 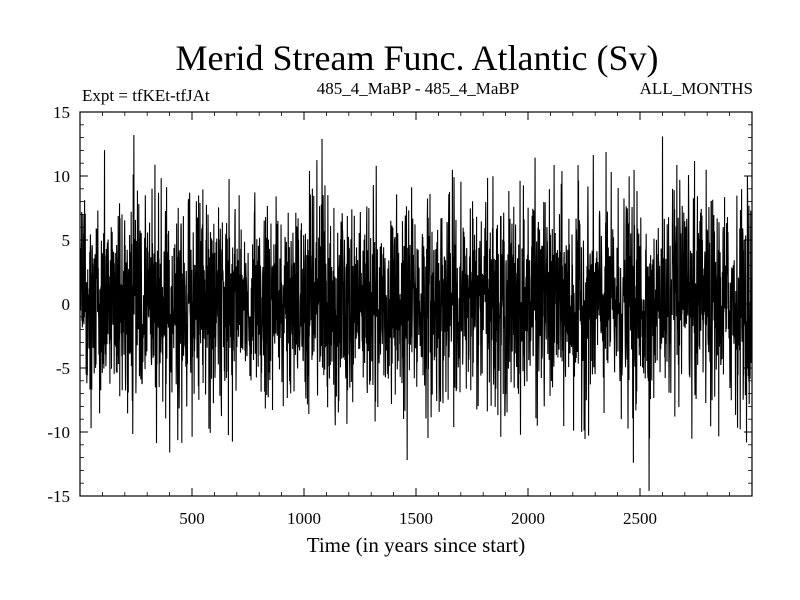 What do you see at coordinates (58, 432) in the screenshot?
I see `y-tick-label: -10` at bounding box center [58, 432].